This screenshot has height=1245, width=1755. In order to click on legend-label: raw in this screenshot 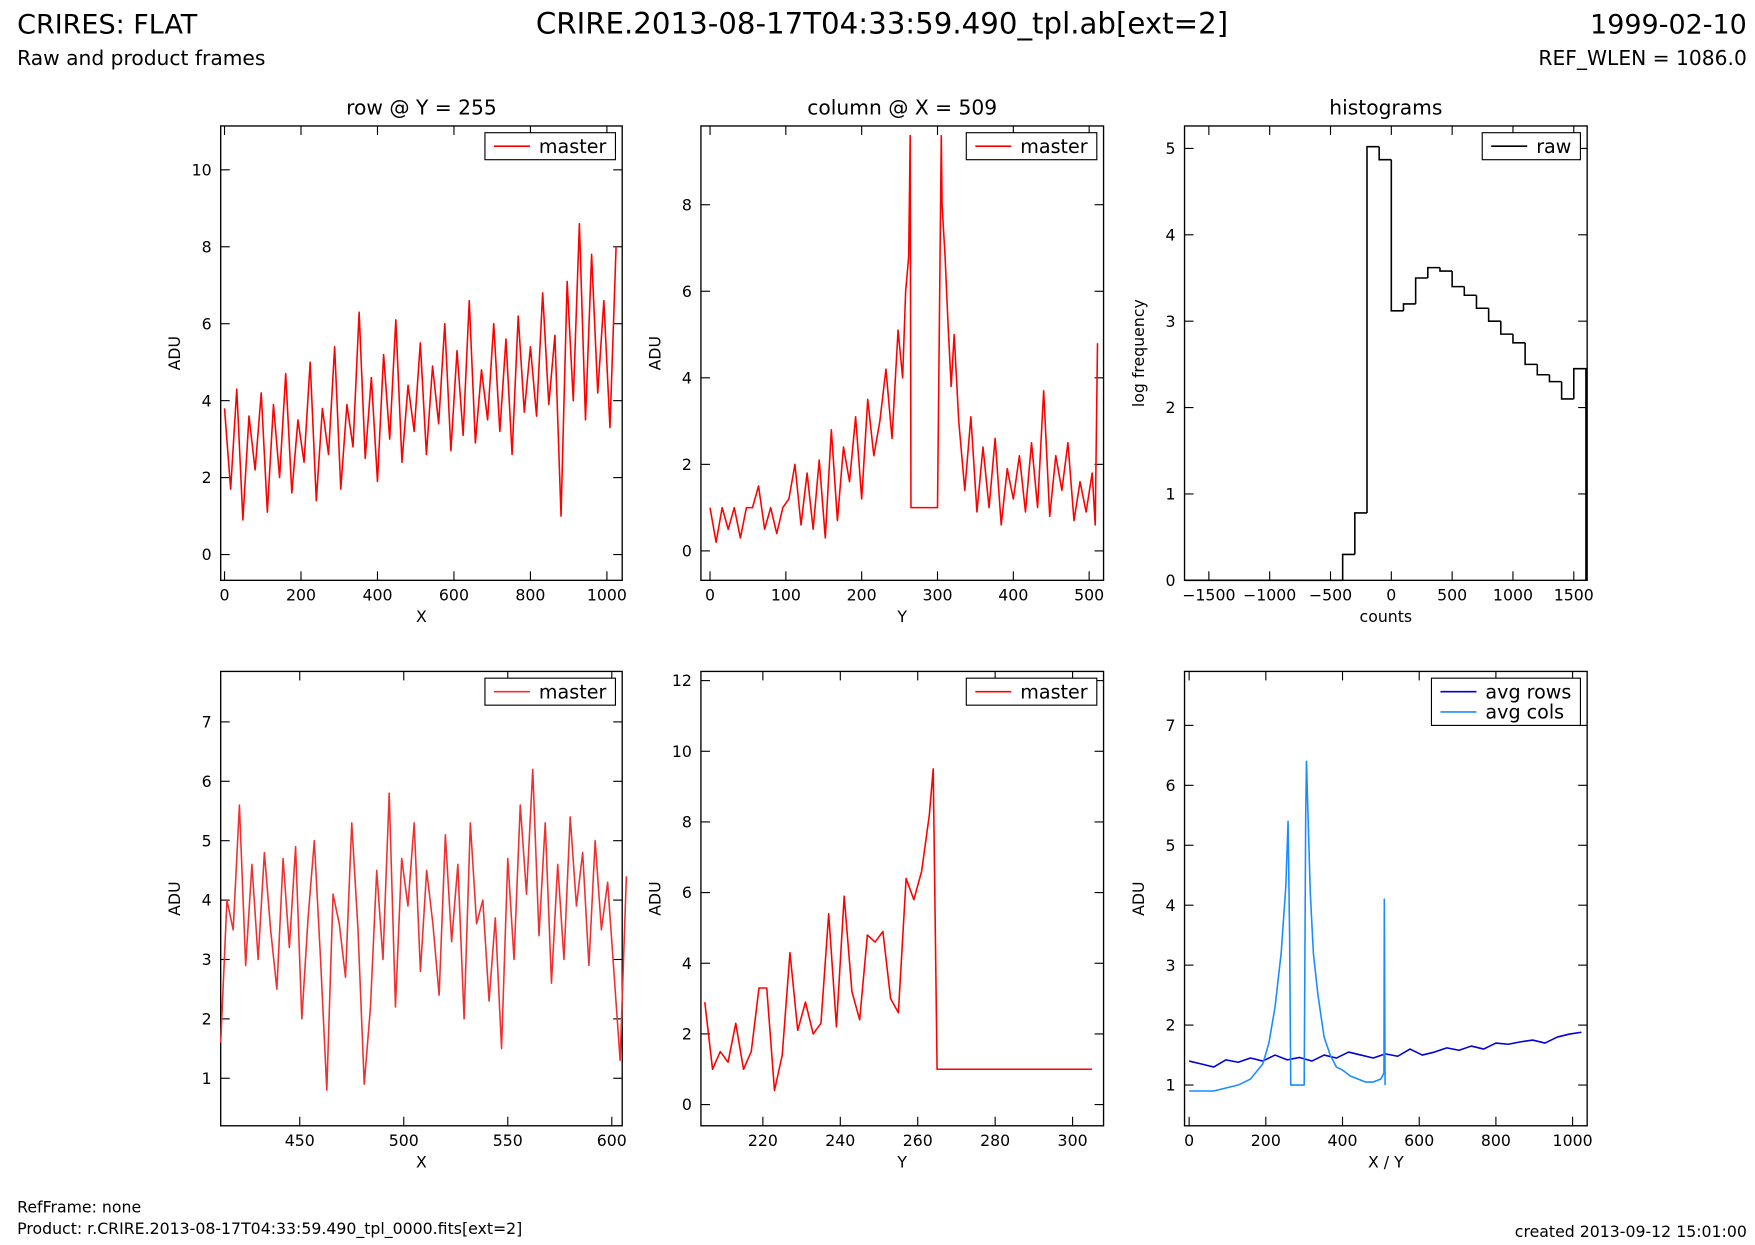, I will do `click(1553, 146)`.